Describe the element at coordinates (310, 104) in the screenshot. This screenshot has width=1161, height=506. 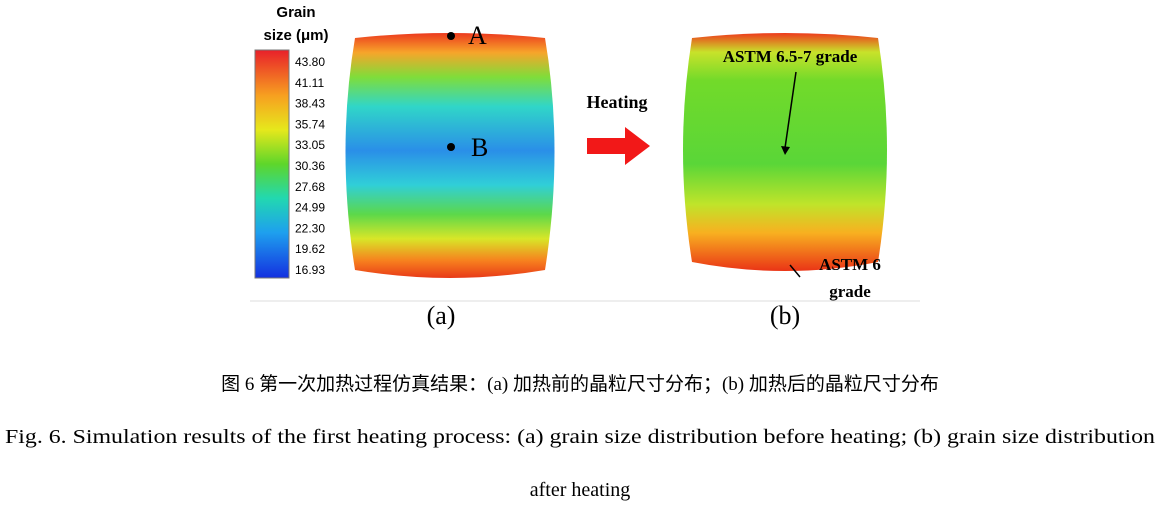
I see `colorbar-label: 38.43` at that location.